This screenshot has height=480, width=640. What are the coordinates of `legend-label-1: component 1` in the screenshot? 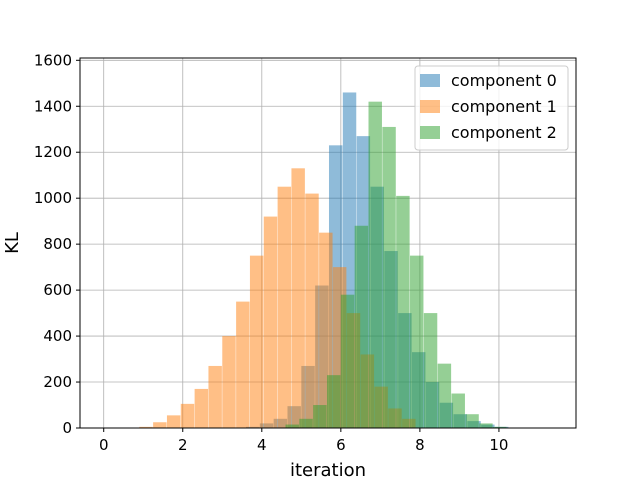 It's located at (504, 106).